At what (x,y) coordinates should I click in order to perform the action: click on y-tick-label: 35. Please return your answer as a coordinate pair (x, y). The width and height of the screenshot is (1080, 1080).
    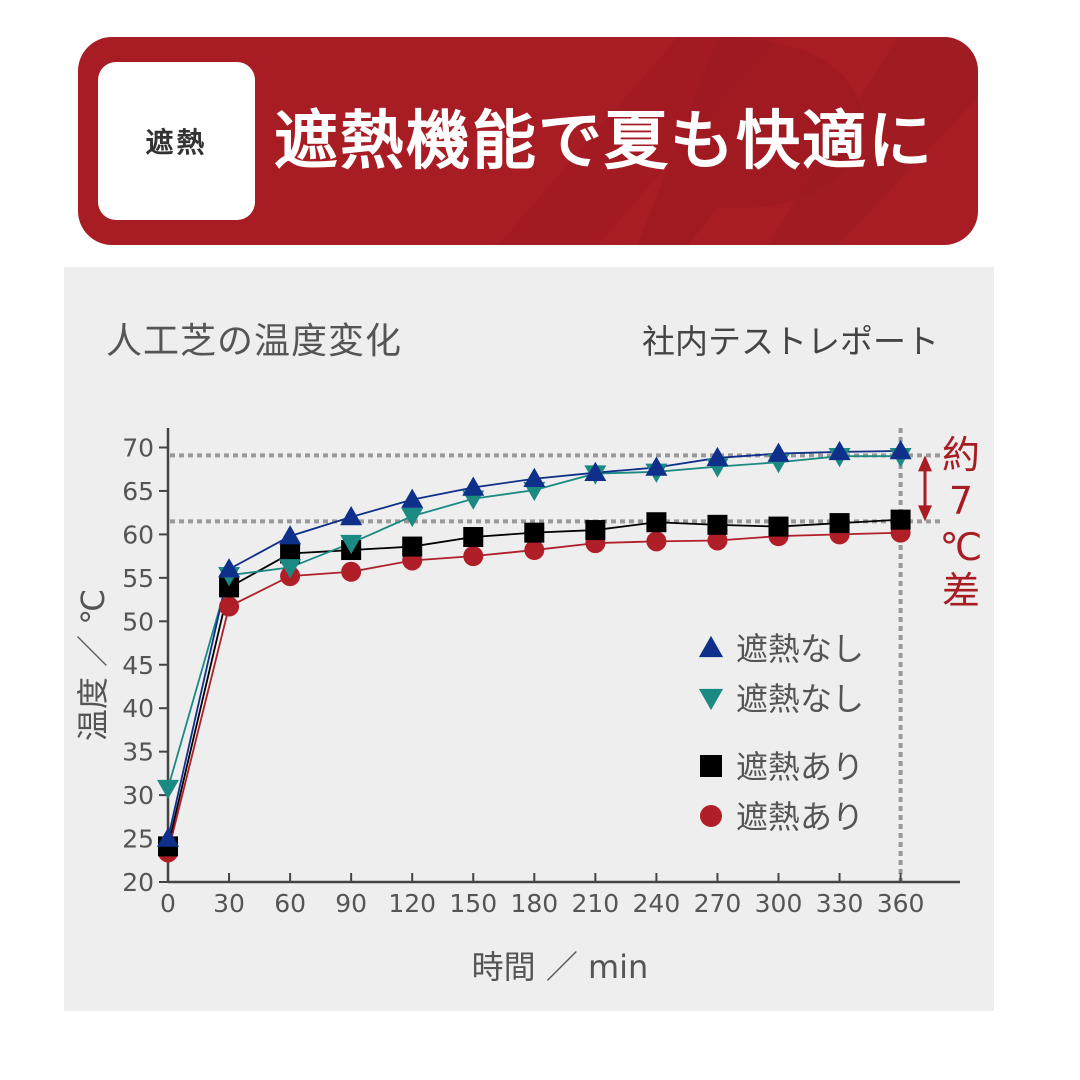
    Looking at the image, I should click on (138, 752).